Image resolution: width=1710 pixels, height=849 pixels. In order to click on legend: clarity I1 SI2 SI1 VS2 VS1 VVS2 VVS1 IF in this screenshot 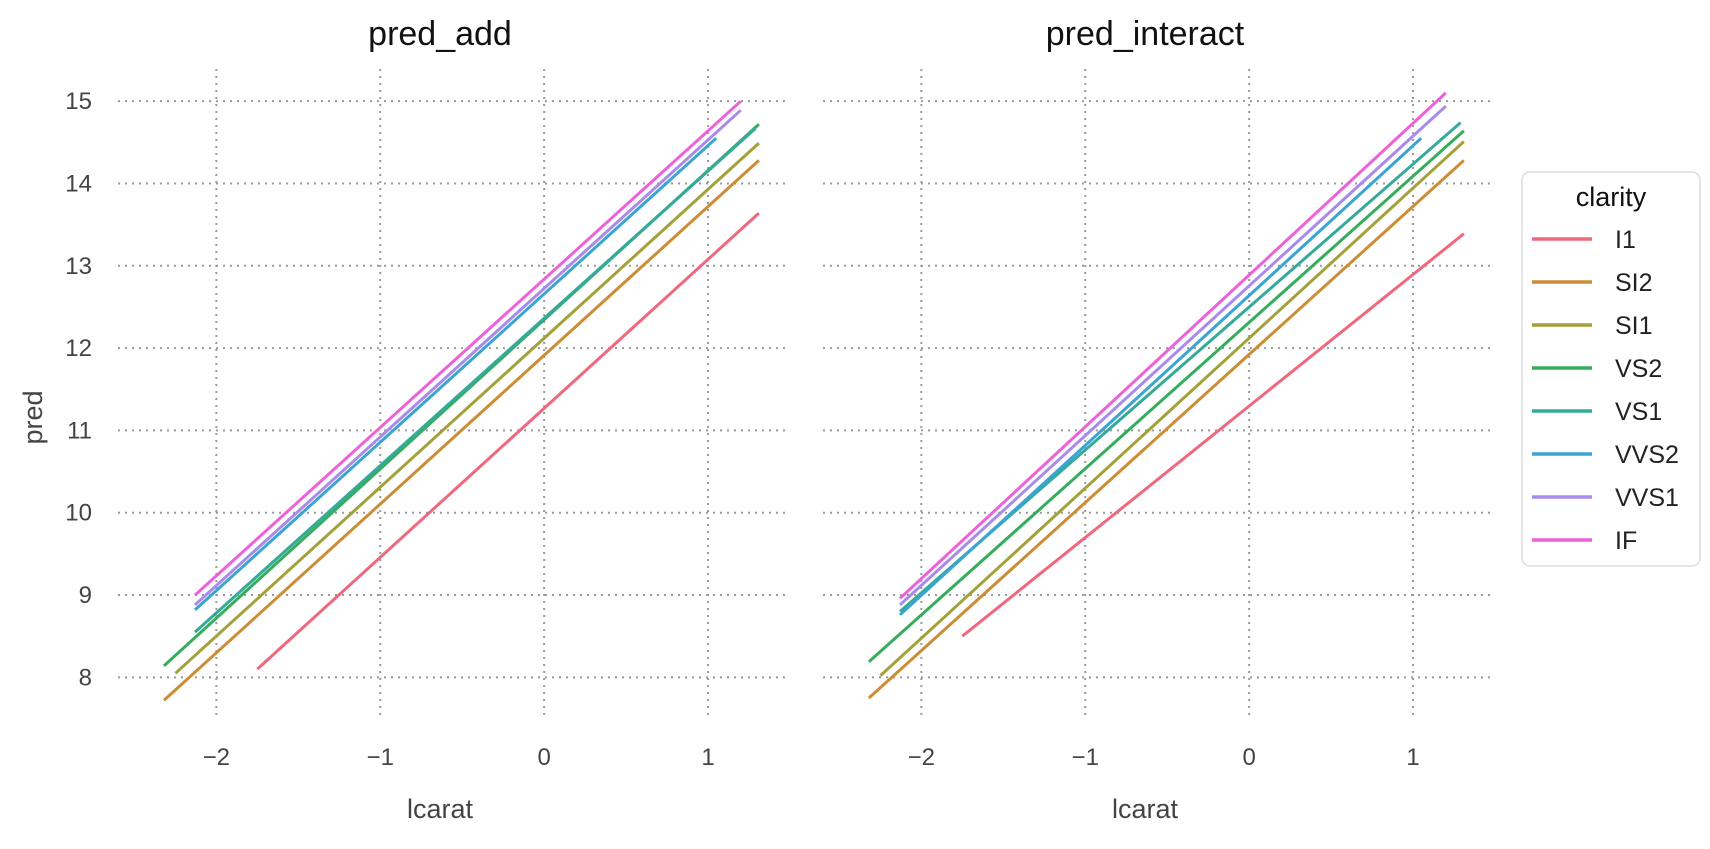, I will do `click(1611, 369)`.